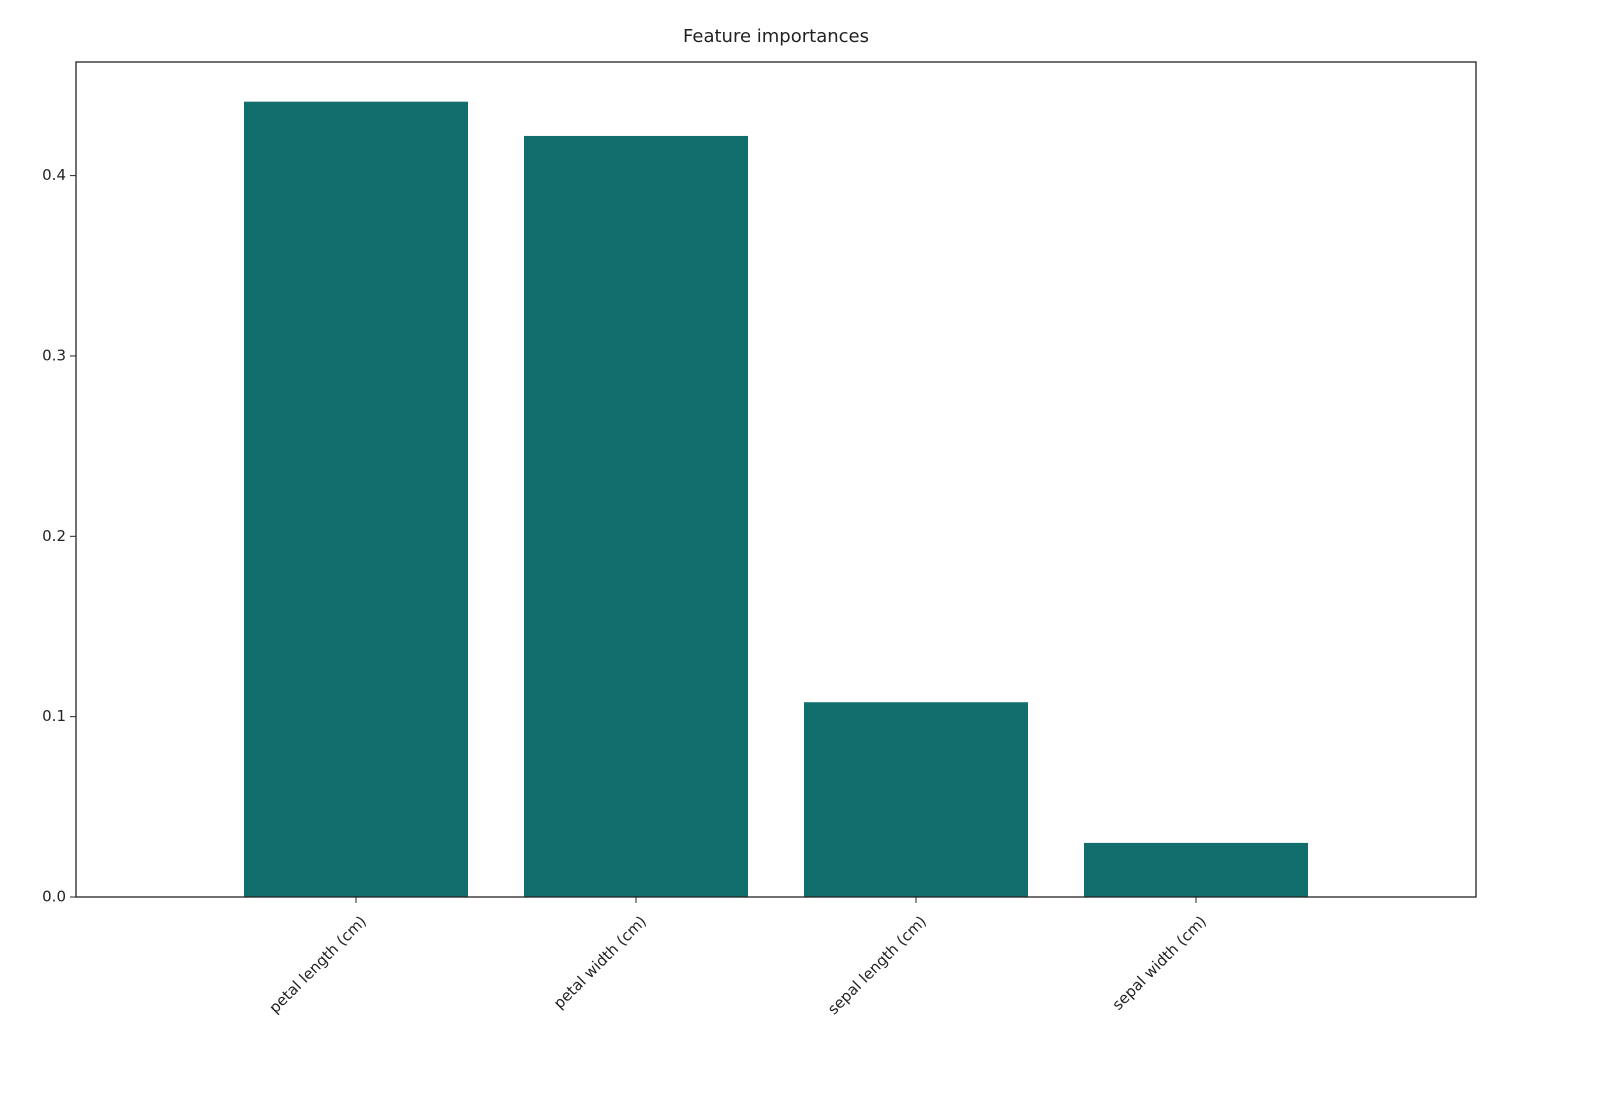  Describe the element at coordinates (54, 355) in the screenshot. I see `y-tick-label: 0.3` at that location.